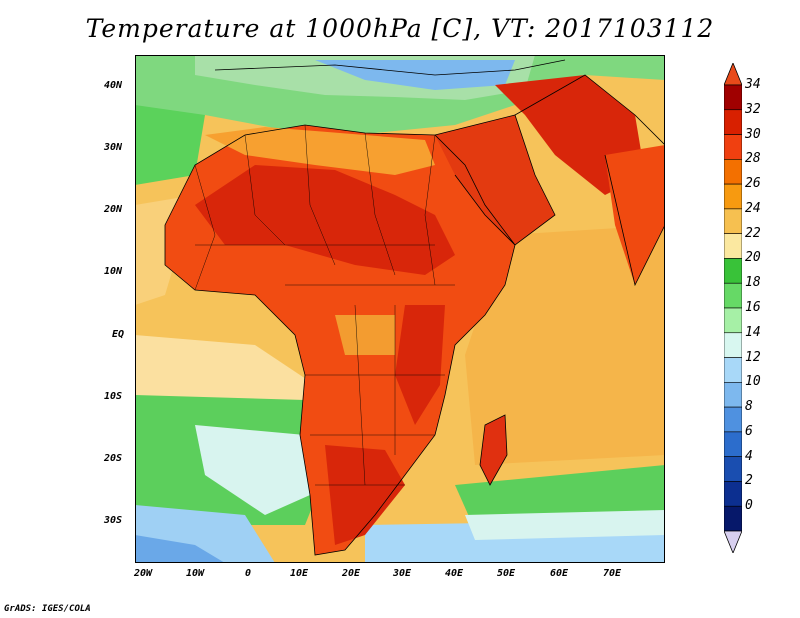 This screenshot has width=800, height=618. I want to click on lon-label-0: 0, so click(248, 573).